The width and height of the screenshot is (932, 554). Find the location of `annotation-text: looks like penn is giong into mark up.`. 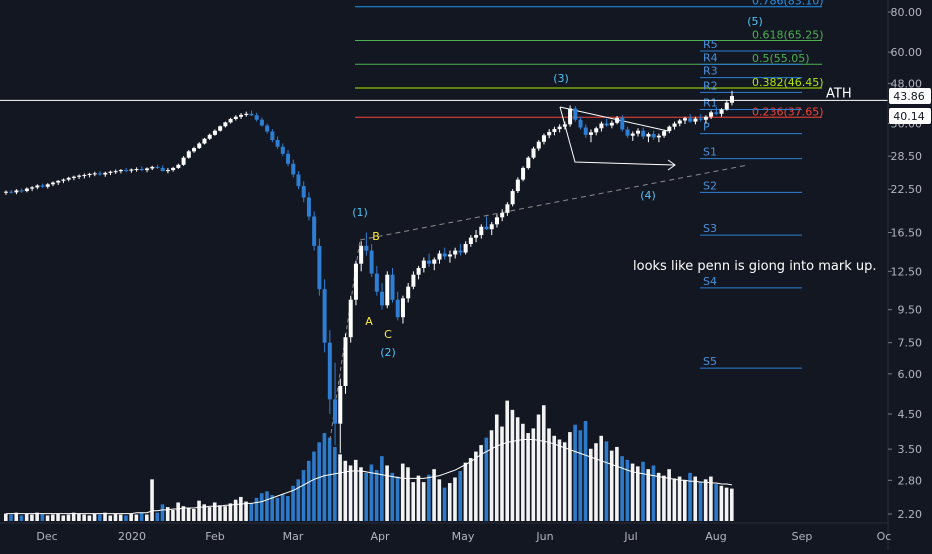

annotation-text: looks like penn is giong into mark up. is located at coordinates (754, 266).